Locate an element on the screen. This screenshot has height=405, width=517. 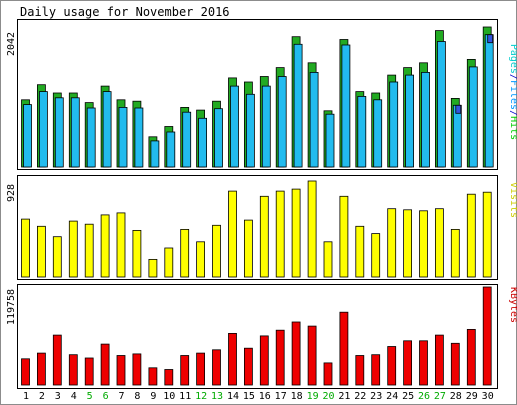
hits-max-label: 2042 is located at coordinates (11, 44).